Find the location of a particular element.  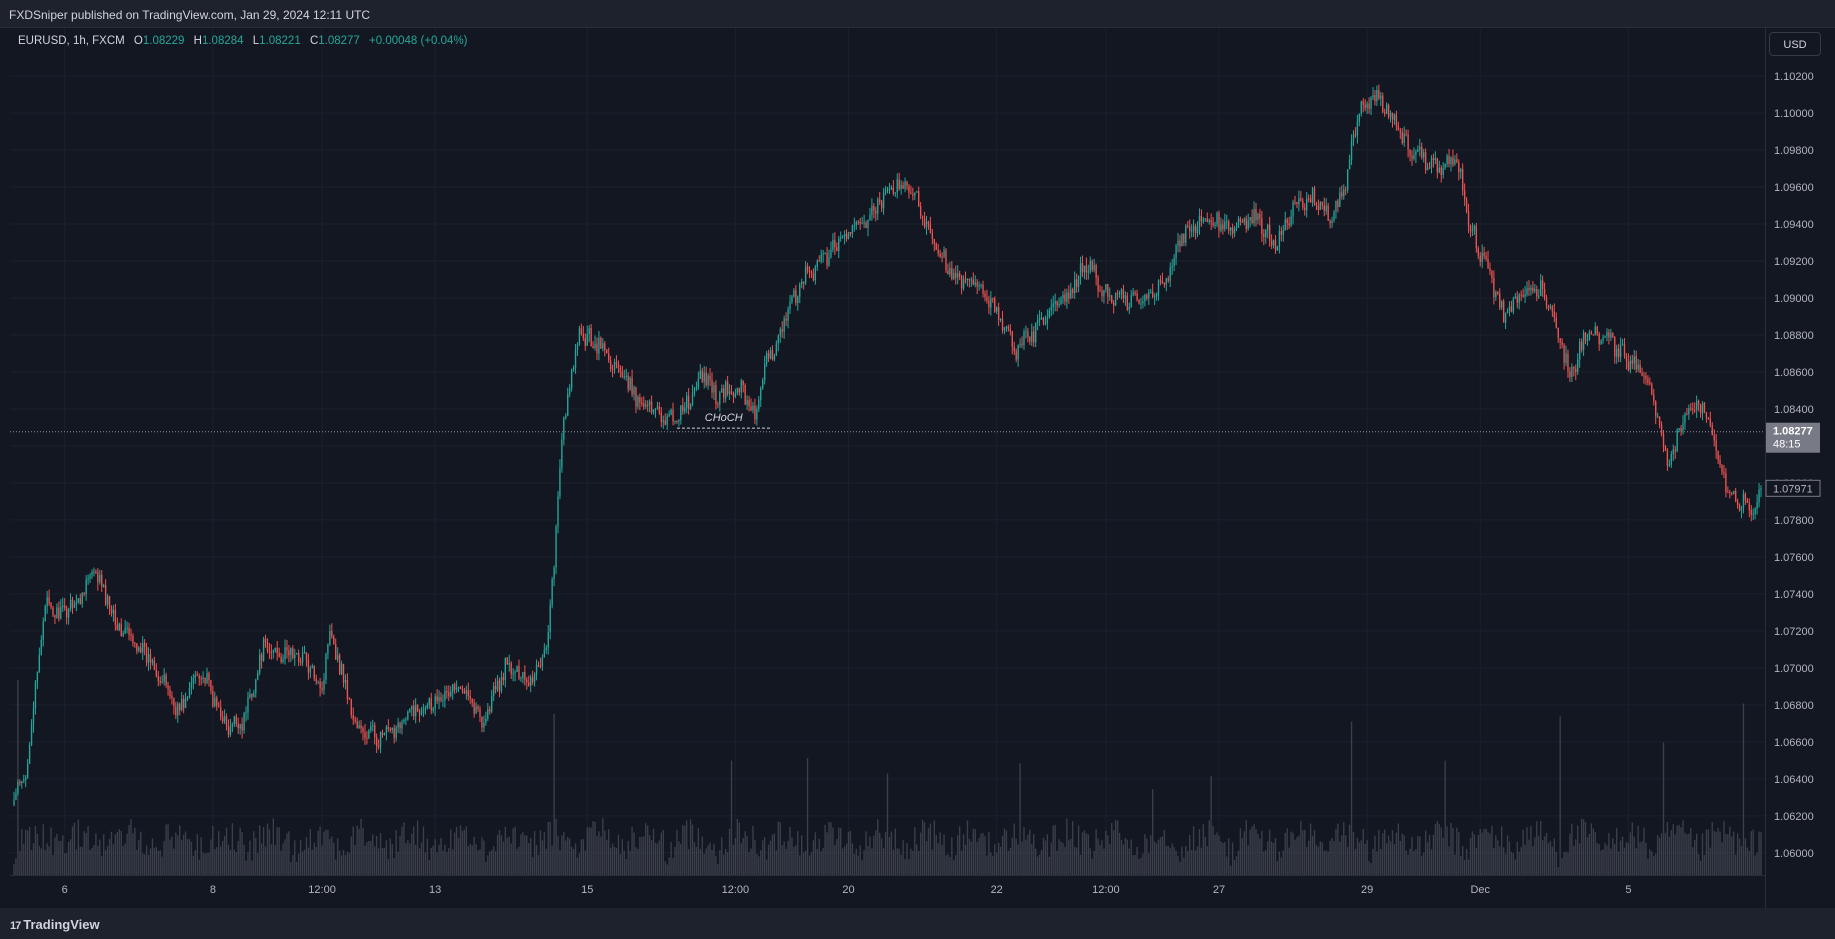

tradingview-logo: 17 TradingView is located at coordinates (55, 924).